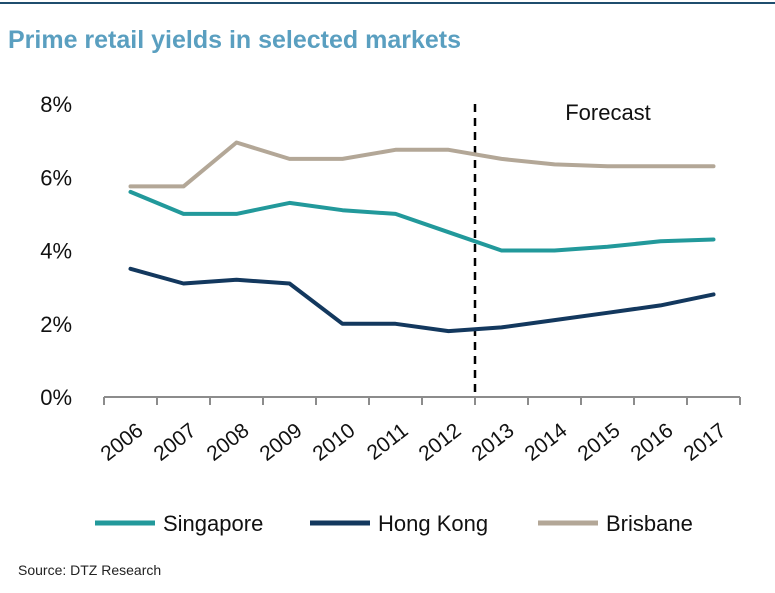  Describe the element at coordinates (56, 251) in the screenshot. I see `y-tick-label: 4%` at that location.